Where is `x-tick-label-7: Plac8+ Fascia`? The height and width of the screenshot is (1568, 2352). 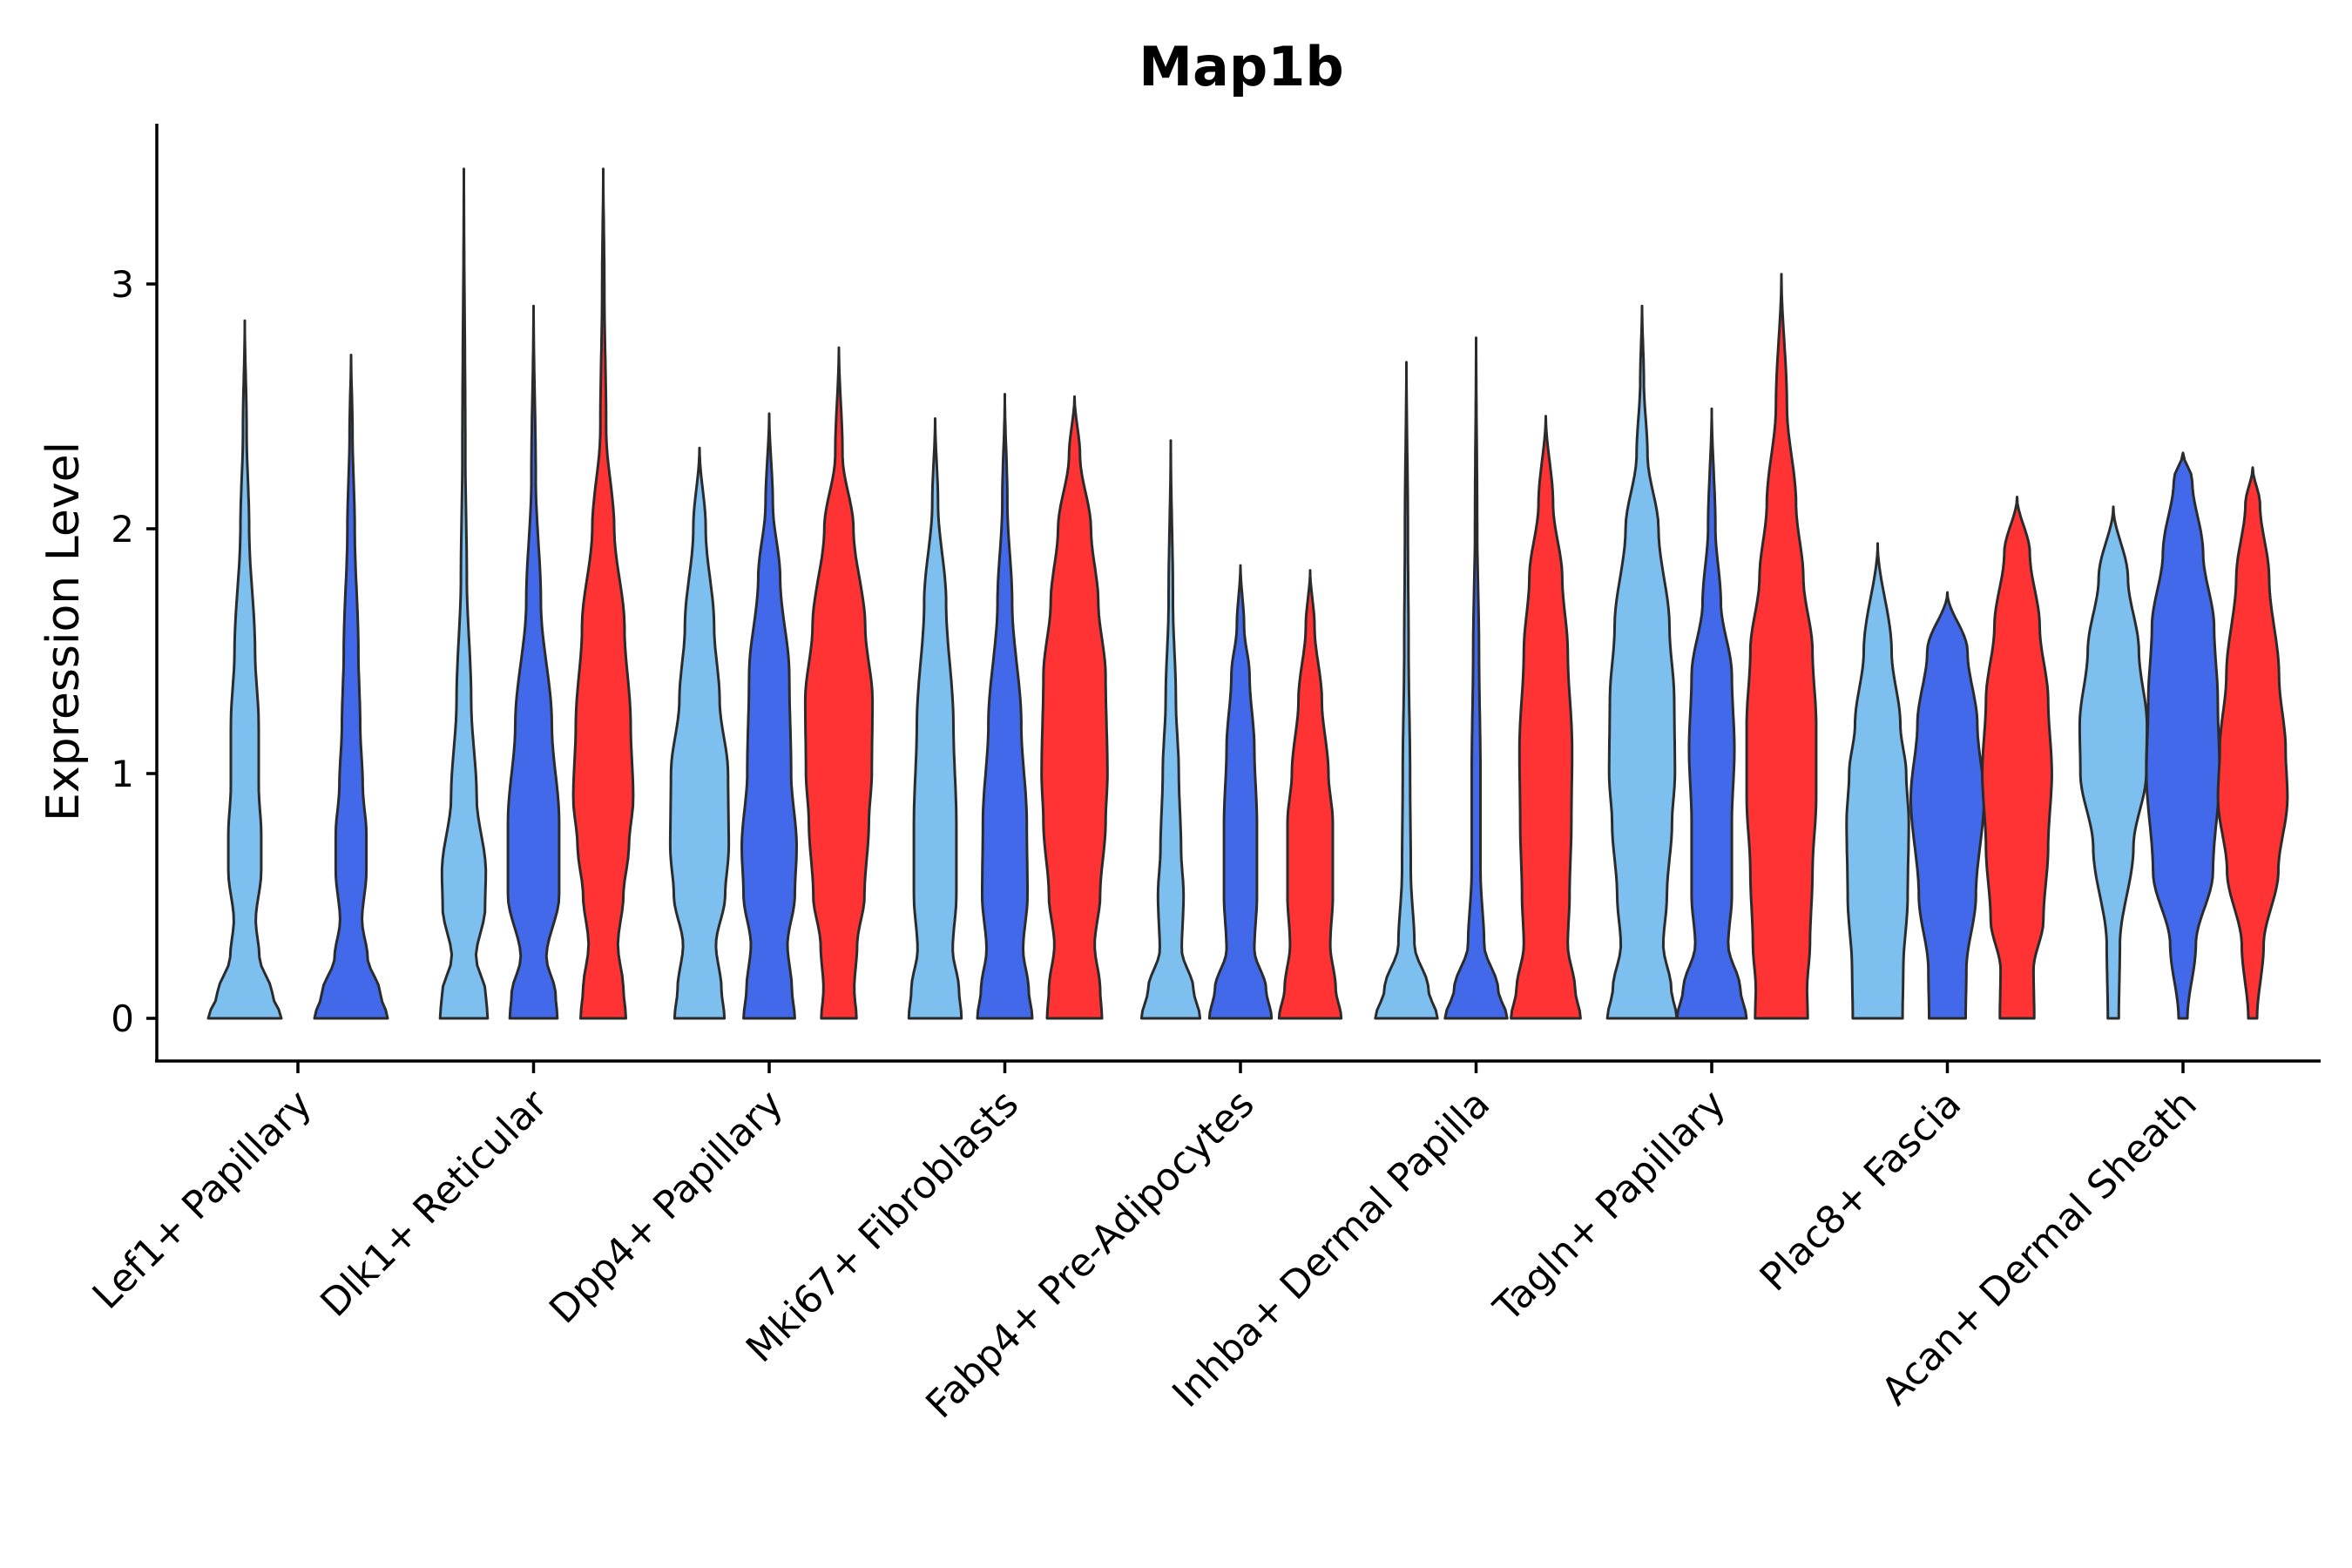 x-tick-label-7: Plac8+ Fascia is located at coordinates (1861, 1191).